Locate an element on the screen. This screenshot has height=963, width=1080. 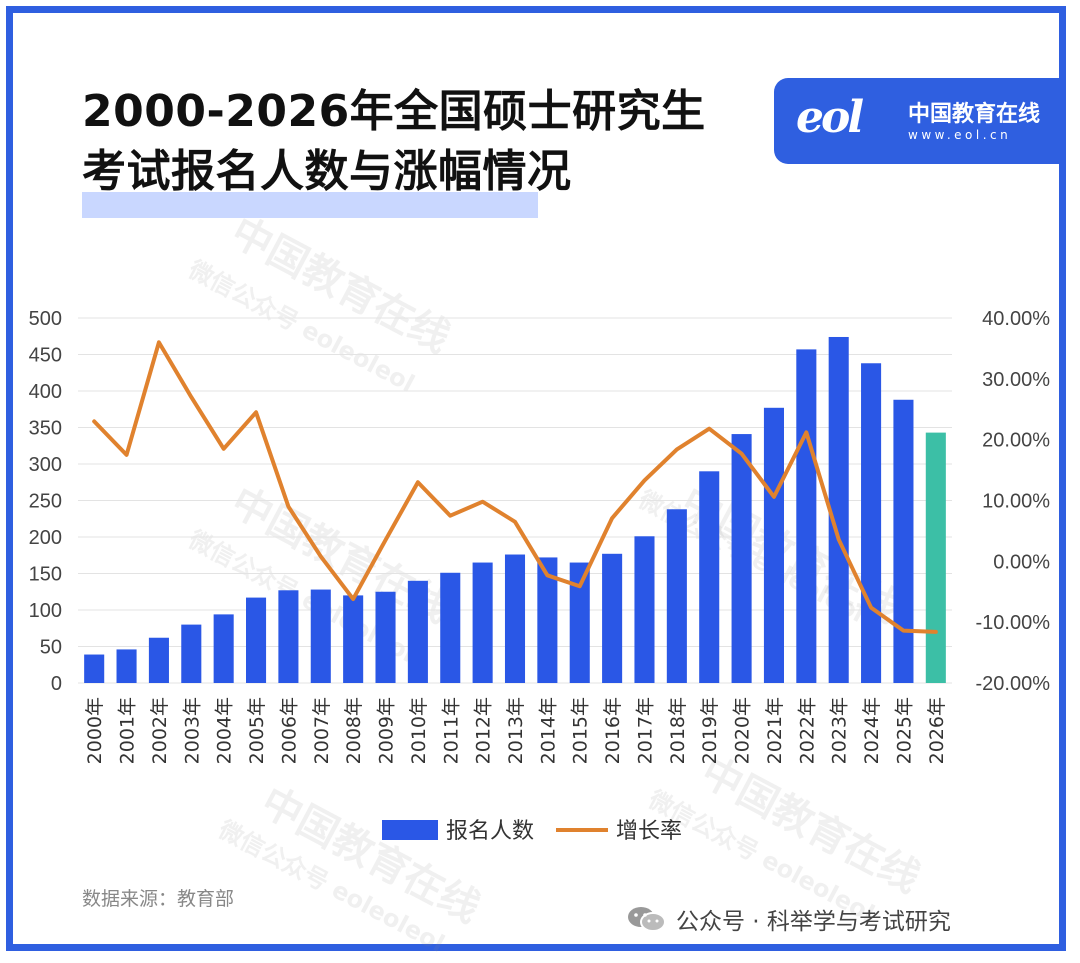
x-tick-label: 2014年 is located at coordinates (548, 730).